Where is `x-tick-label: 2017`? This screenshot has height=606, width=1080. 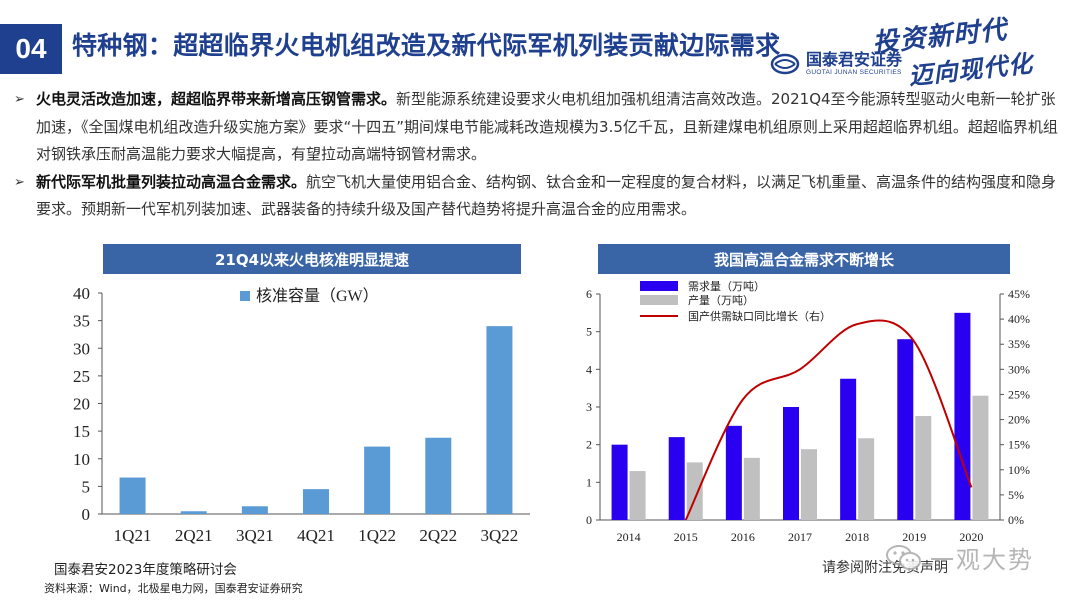
x-tick-label: 2017 is located at coordinates (800, 537).